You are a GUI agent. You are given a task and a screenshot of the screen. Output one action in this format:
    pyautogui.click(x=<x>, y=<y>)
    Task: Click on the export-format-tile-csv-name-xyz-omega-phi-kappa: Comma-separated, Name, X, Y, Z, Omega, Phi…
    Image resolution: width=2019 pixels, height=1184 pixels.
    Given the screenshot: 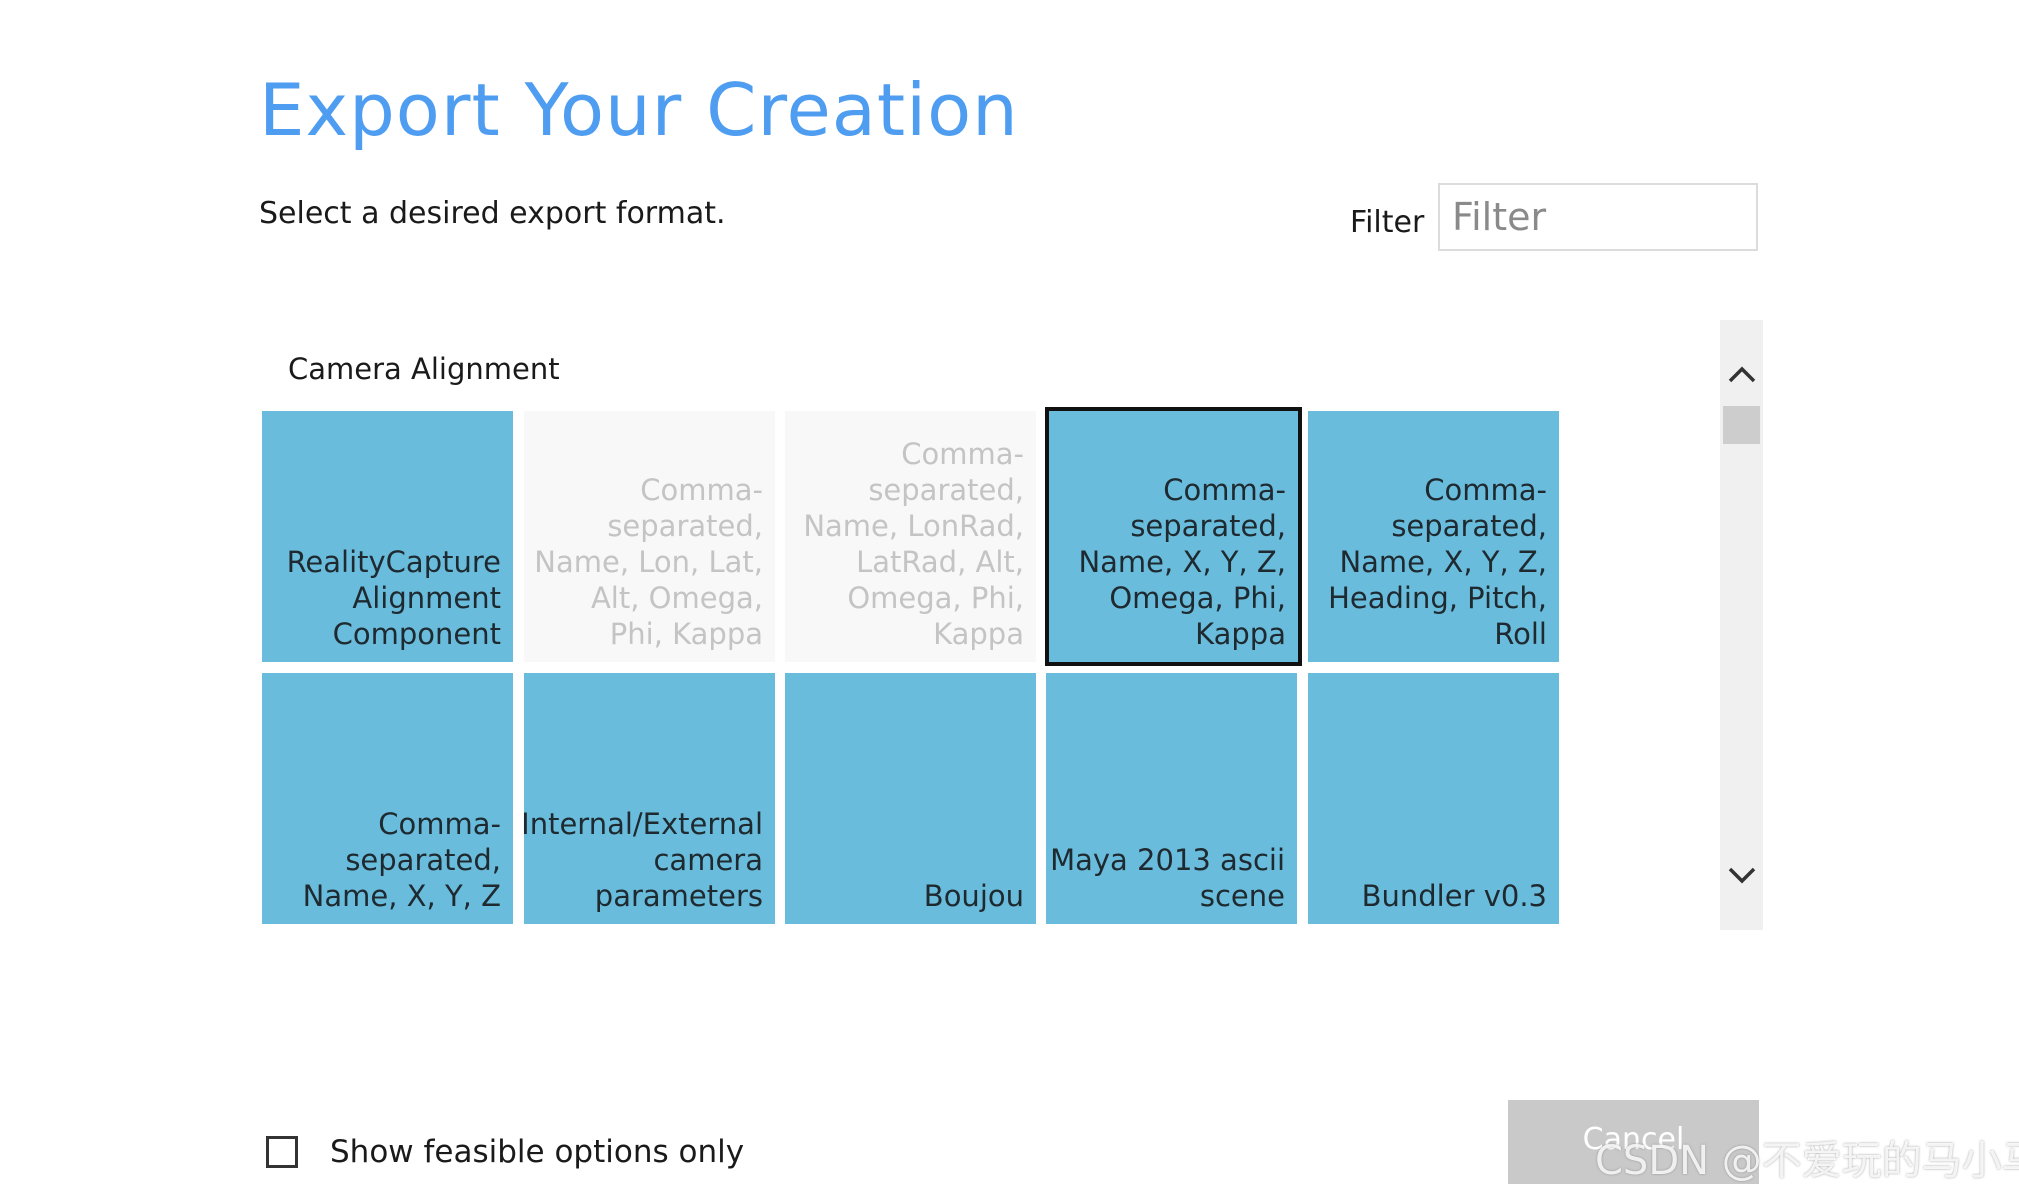 What is the action you would take?
    pyautogui.click(x=1173, y=536)
    